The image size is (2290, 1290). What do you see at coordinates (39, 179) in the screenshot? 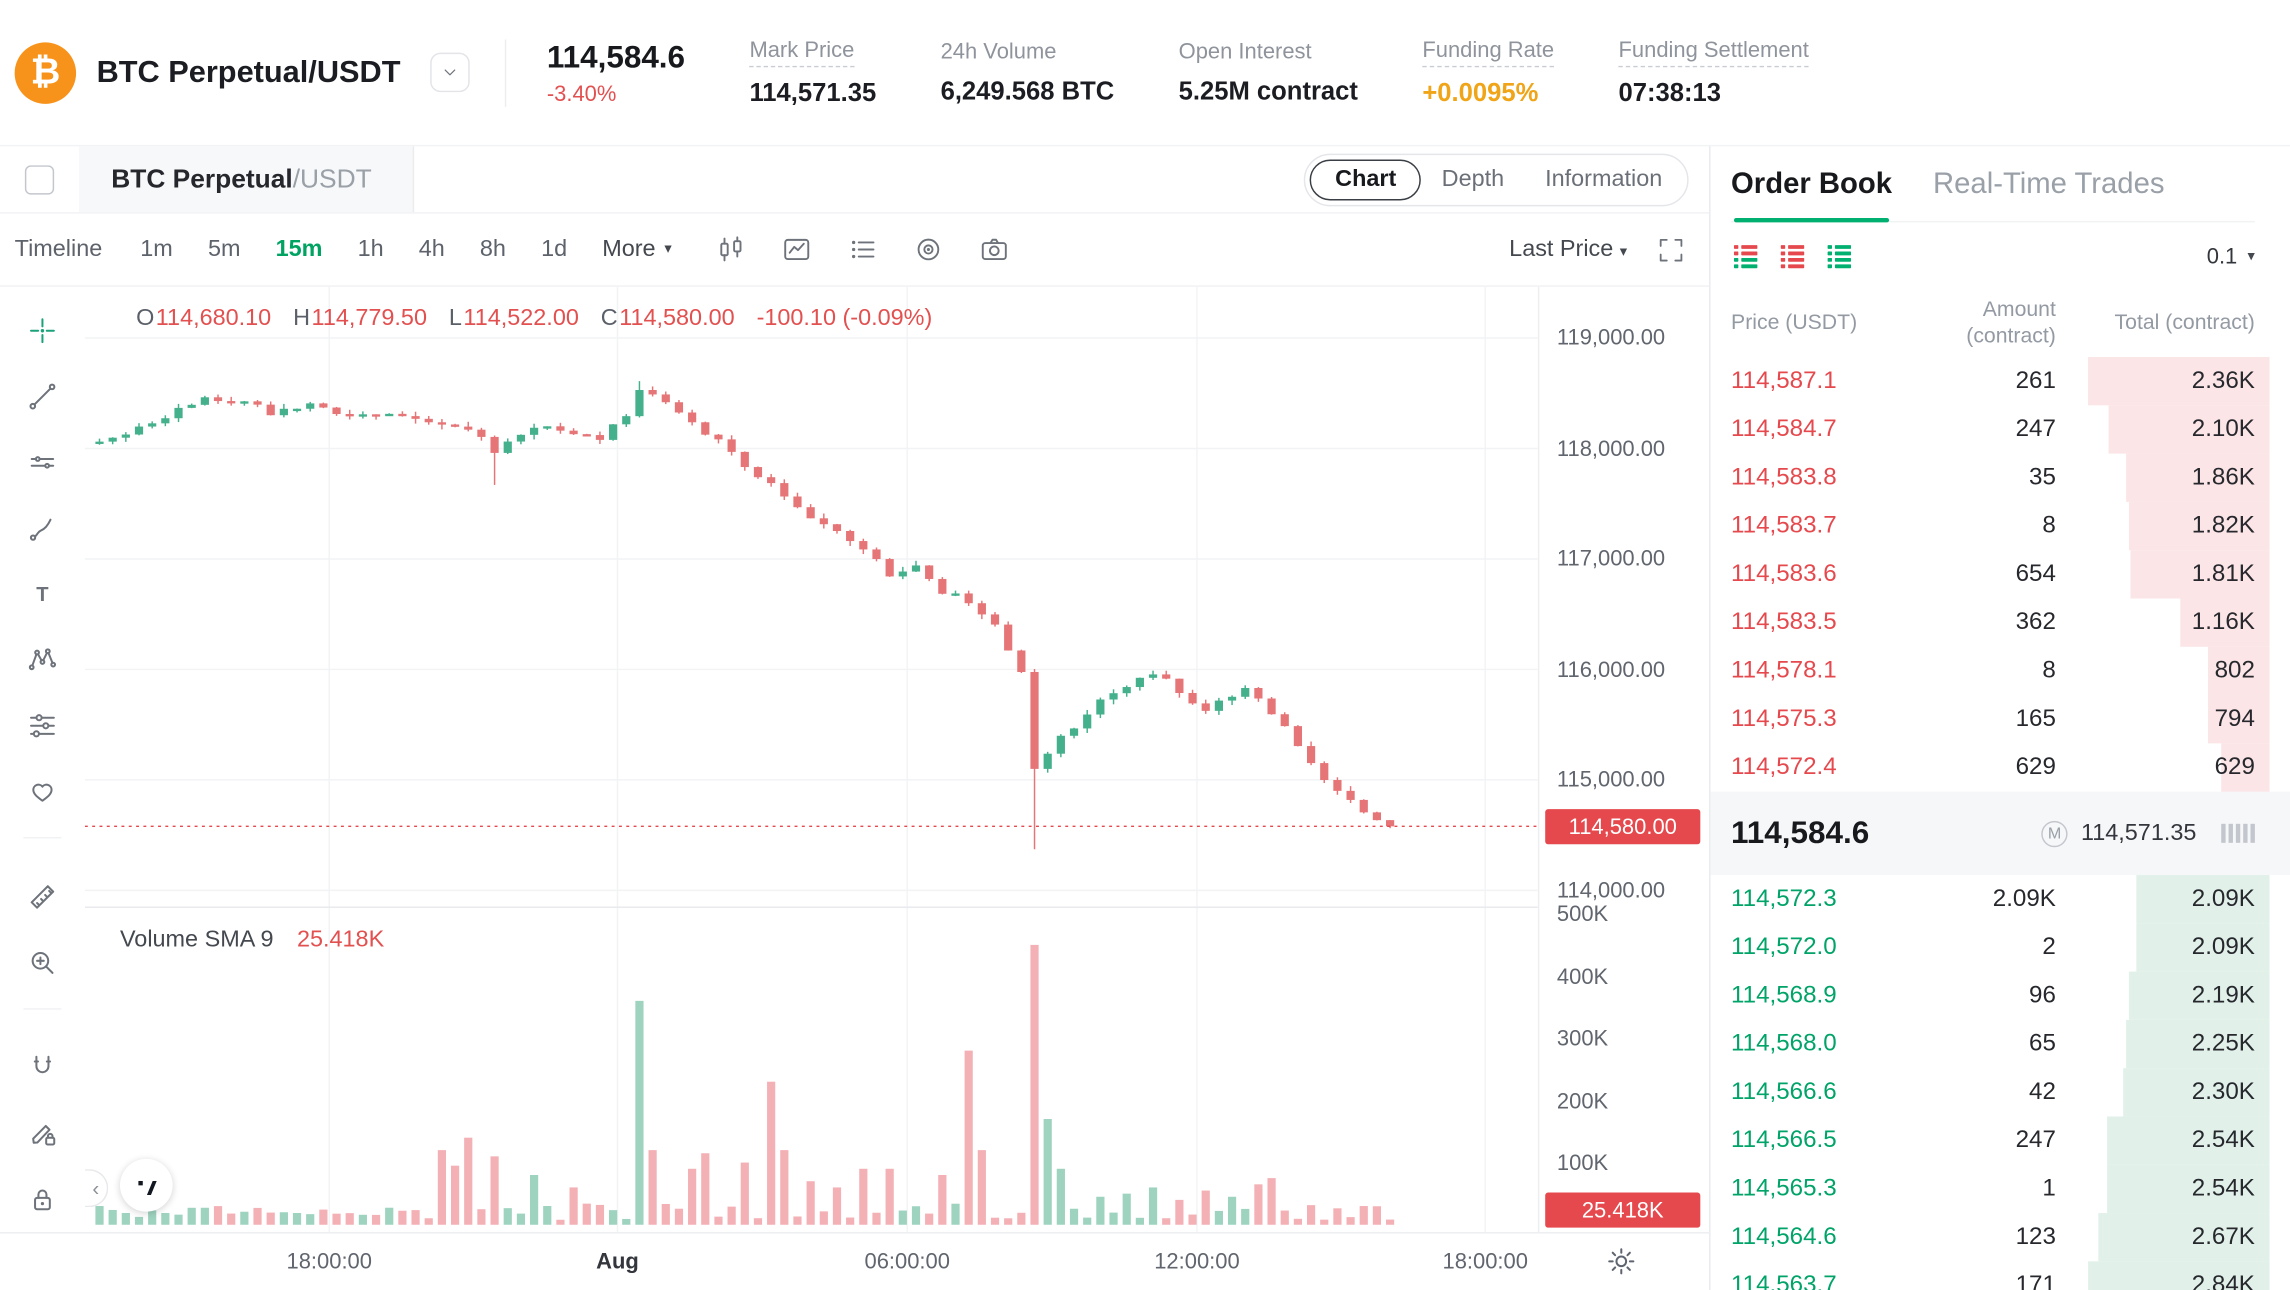
I see `chart-select-checkbox` at bounding box center [39, 179].